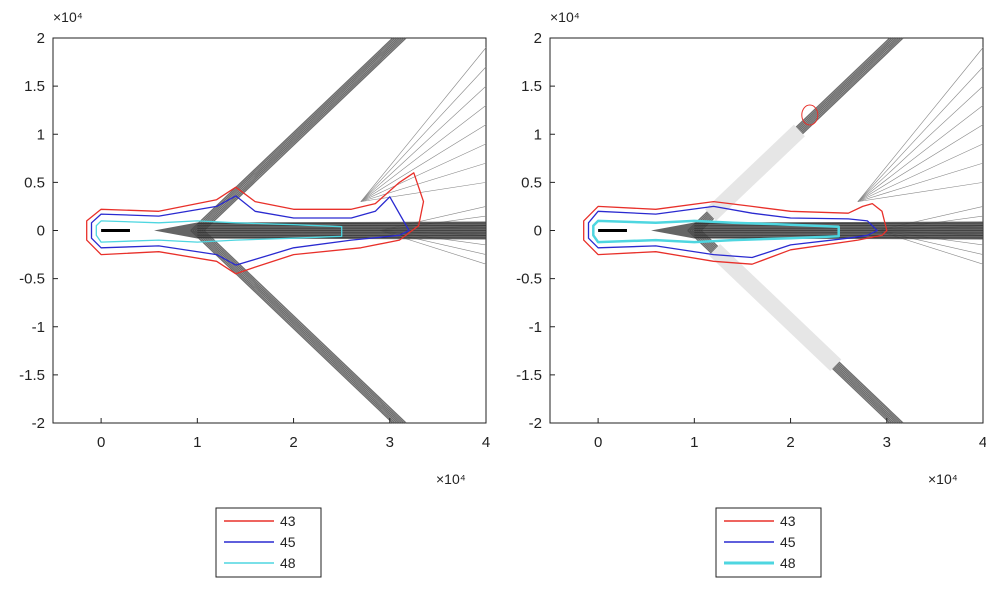  I want to click on lower-ray-band, so click(298, 326).